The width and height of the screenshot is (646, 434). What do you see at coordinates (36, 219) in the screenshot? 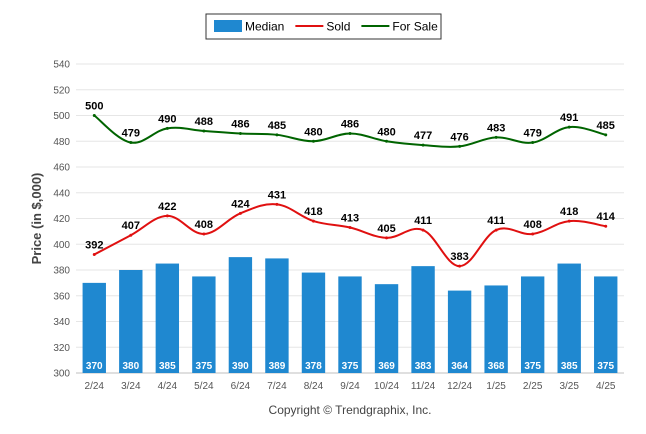
I see `y-axis-label: Price (in $,000)` at bounding box center [36, 219].